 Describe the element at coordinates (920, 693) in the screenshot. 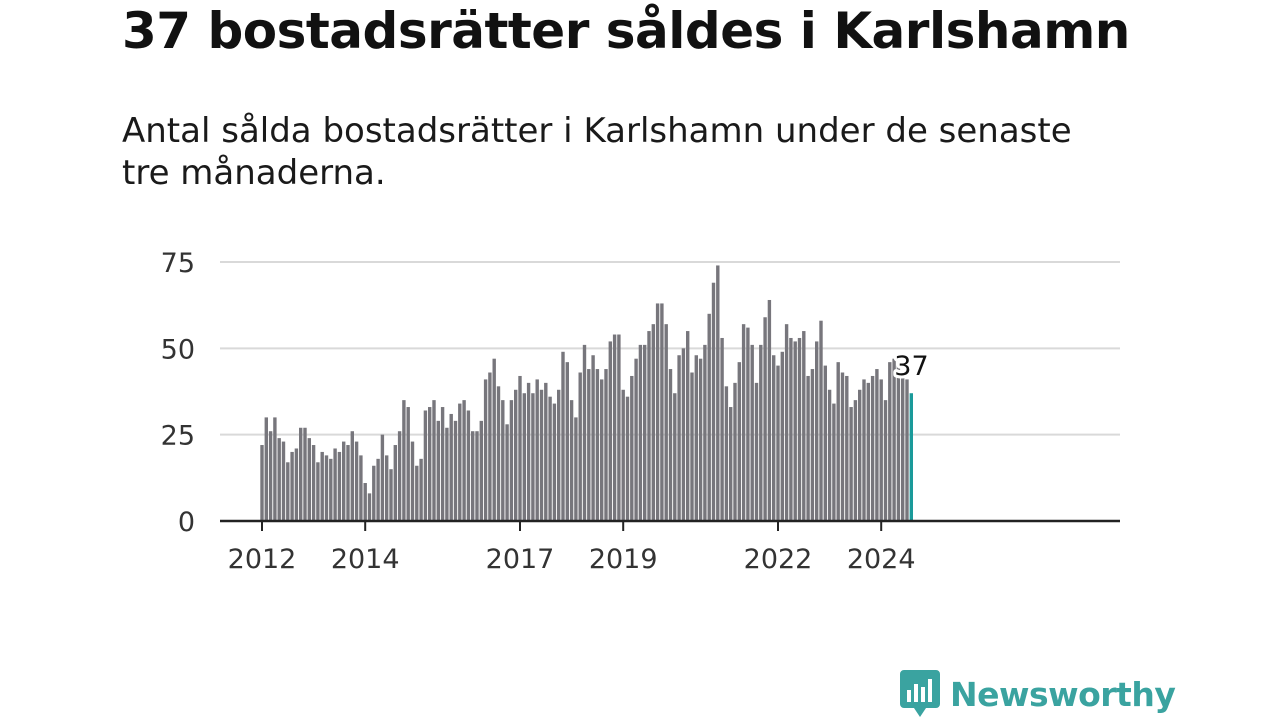

I see `newsworthy-logo-icon` at that location.